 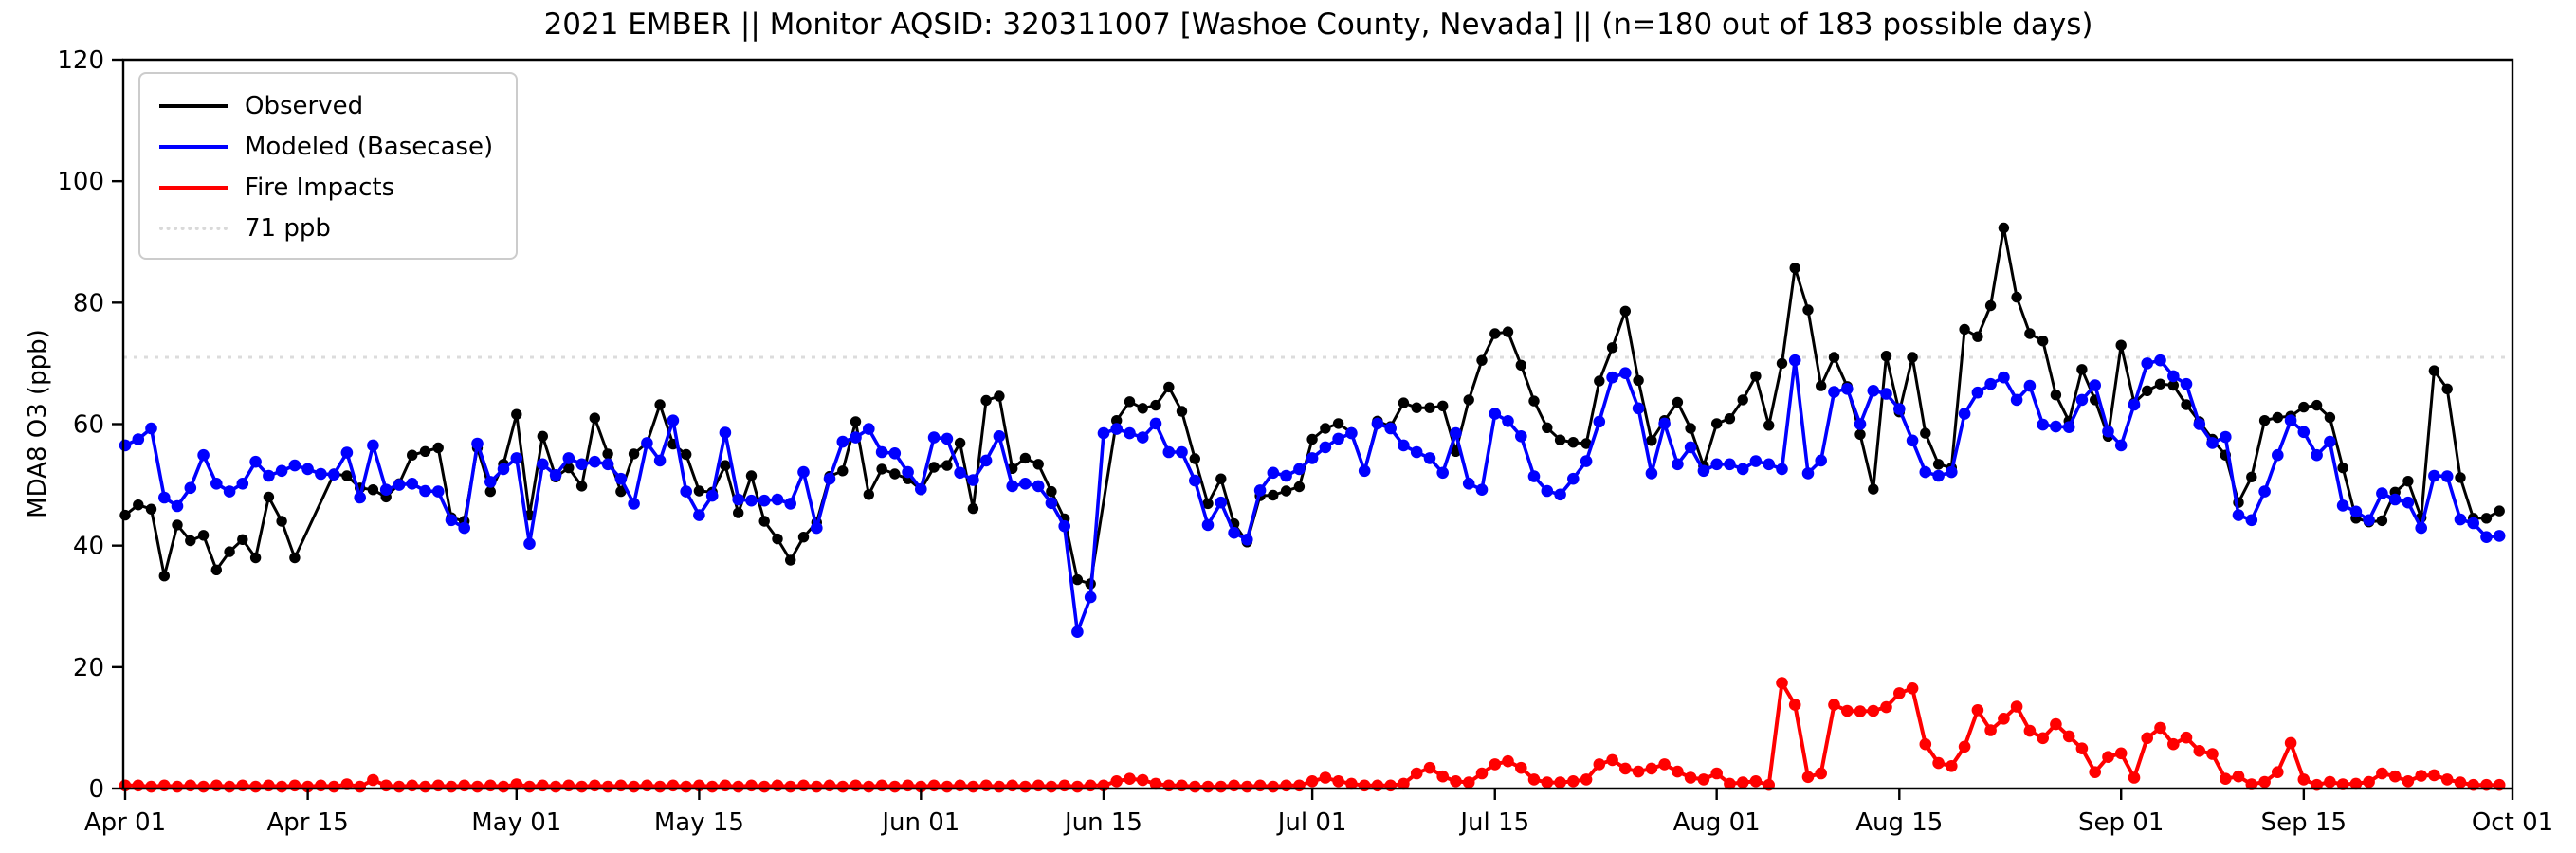 What do you see at coordinates (1717, 822) in the screenshot?
I see `x-tick-label: Aug 01` at bounding box center [1717, 822].